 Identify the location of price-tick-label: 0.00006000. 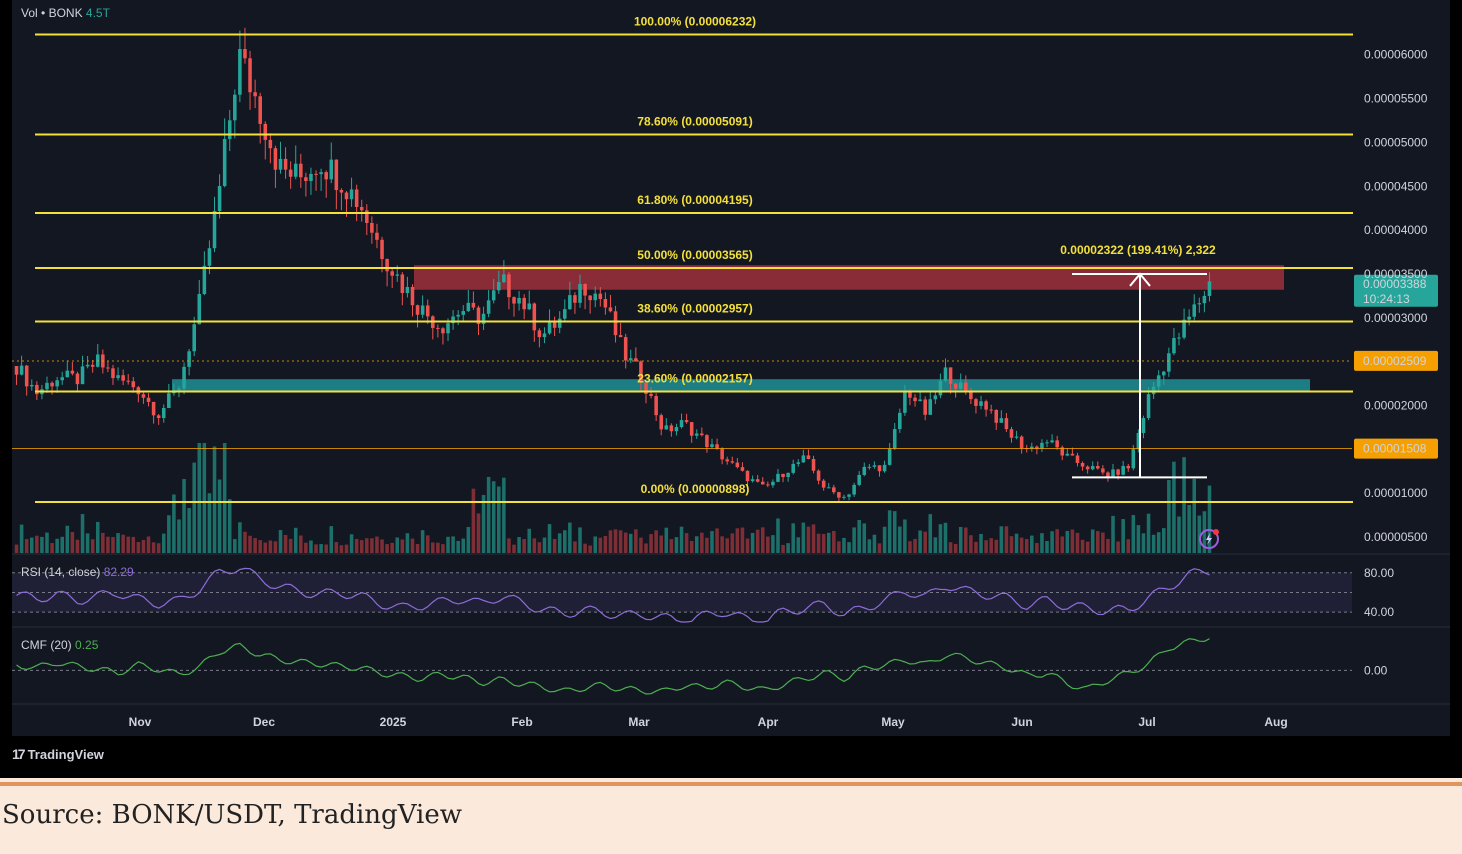
(1396, 55).